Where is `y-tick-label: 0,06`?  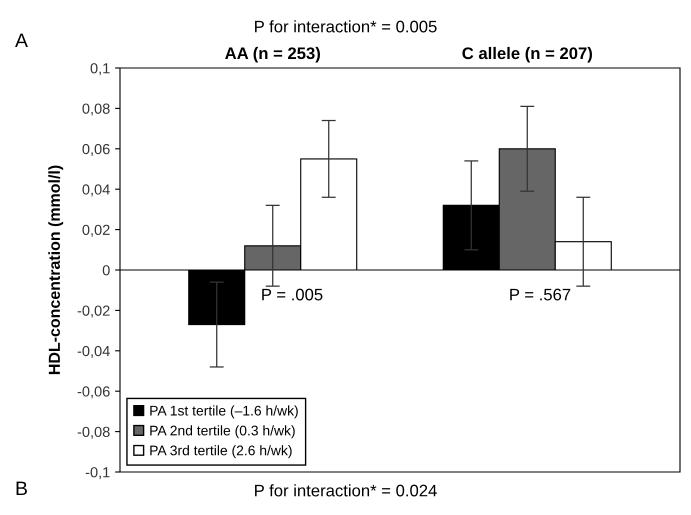 y-tick-label: 0,06 is located at coordinates (96, 150).